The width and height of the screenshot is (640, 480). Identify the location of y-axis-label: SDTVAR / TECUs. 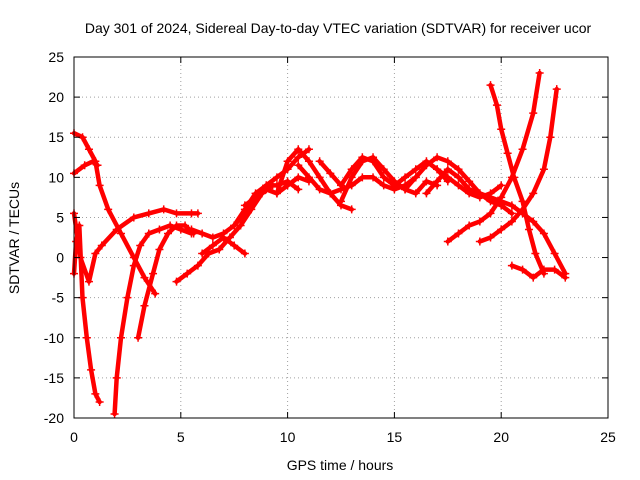
(14, 238).